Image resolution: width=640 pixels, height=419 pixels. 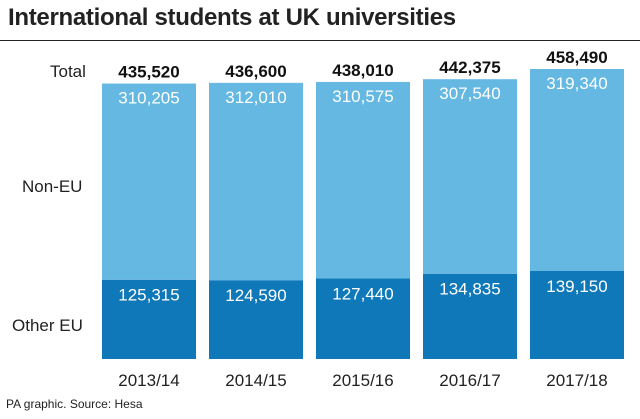 I want to click on total-label: 442,375, so click(x=469, y=67).